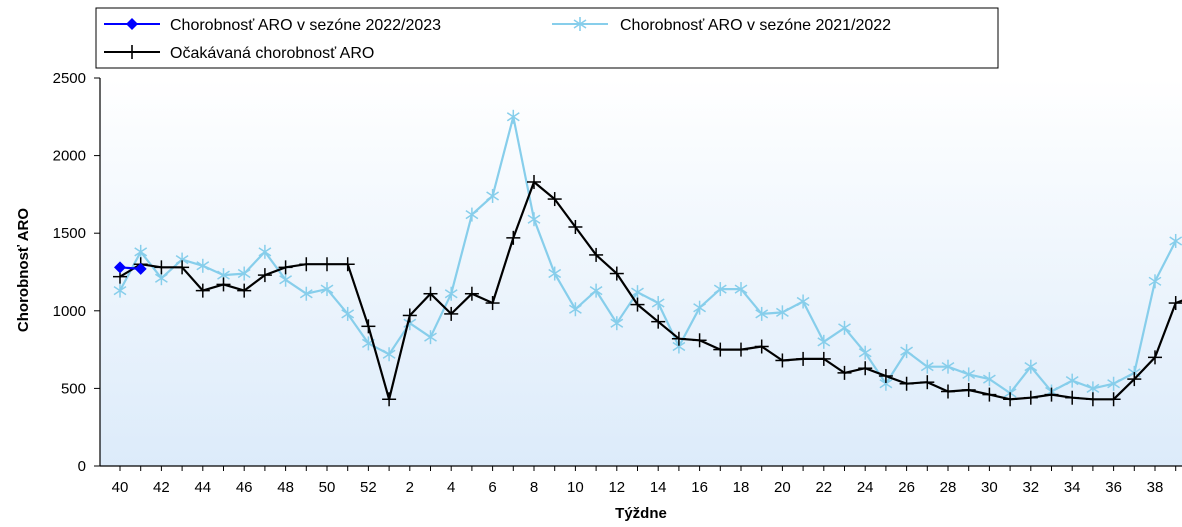 This screenshot has width=1182, height=527. Describe the element at coordinates (492, 487) in the screenshot. I see `x-tick-label: 6` at that location.